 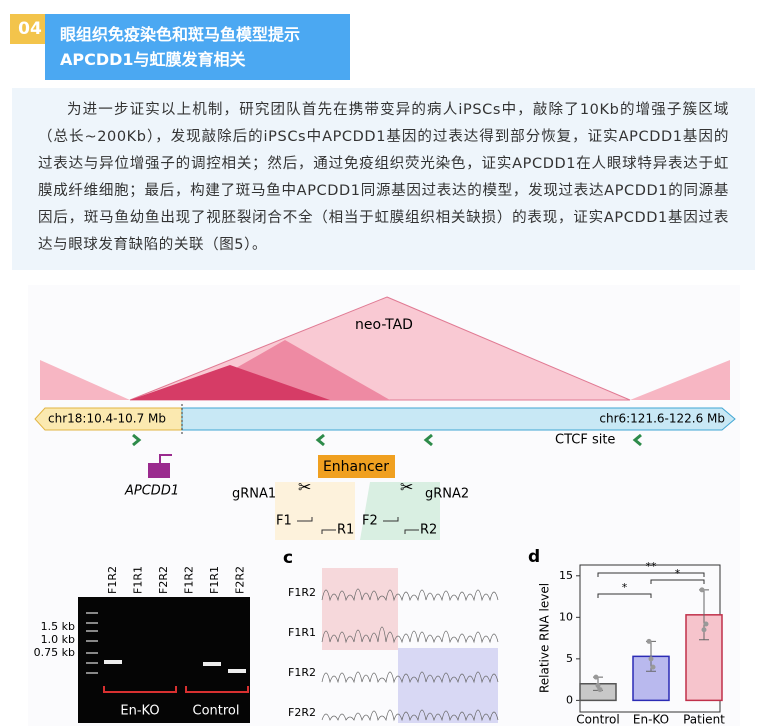 What do you see at coordinates (566, 575) in the screenshot?
I see `y-tick-label: 15` at bounding box center [566, 575].